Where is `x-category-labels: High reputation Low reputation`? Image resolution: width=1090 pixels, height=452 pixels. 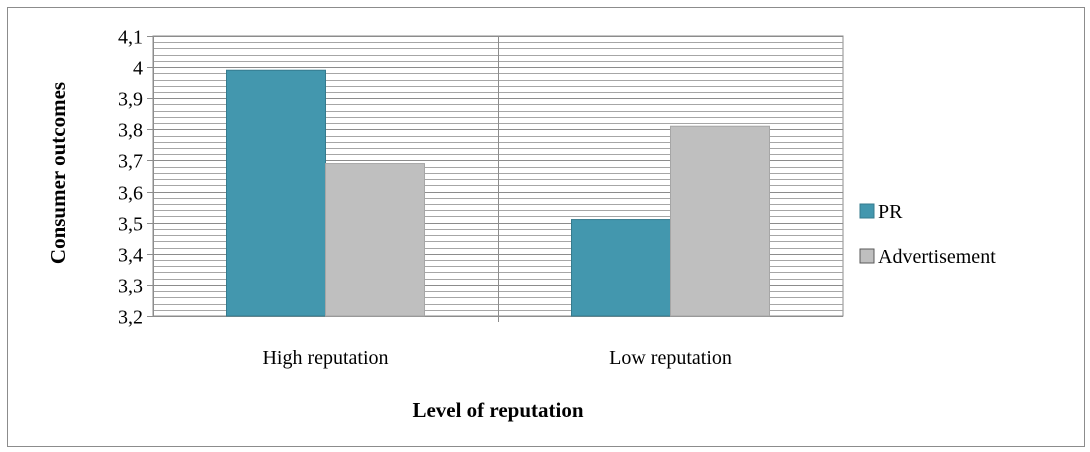 x-category-labels: High reputation Low reputation is located at coordinates (496, 358).